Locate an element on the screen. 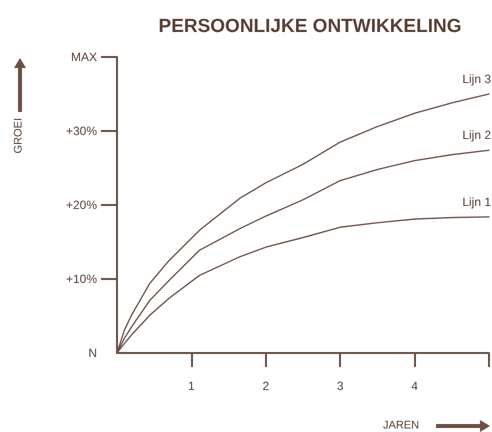 The height and width of the screenshot is (432, 492). series-label: Lijn 2 is located at coordinates (477, 135).